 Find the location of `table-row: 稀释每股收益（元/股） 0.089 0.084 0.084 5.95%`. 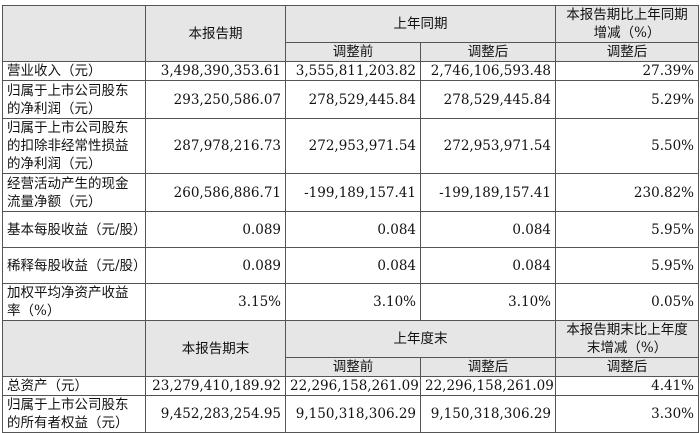

table-row: 稀释每股收益（元/股） 0.089 0.084 0.084 5.95% is located at coordinates (350, 265).